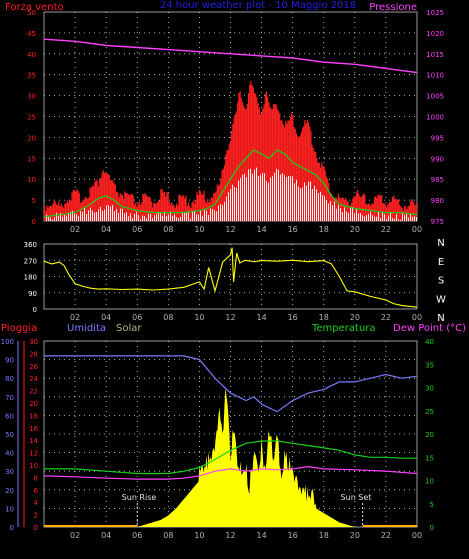 Image resolution: width=469 pixels, height=559 pixels. Describe the element at coordinates (36, 478) in the screenshot. I see `rain-tick: 8` at that location.